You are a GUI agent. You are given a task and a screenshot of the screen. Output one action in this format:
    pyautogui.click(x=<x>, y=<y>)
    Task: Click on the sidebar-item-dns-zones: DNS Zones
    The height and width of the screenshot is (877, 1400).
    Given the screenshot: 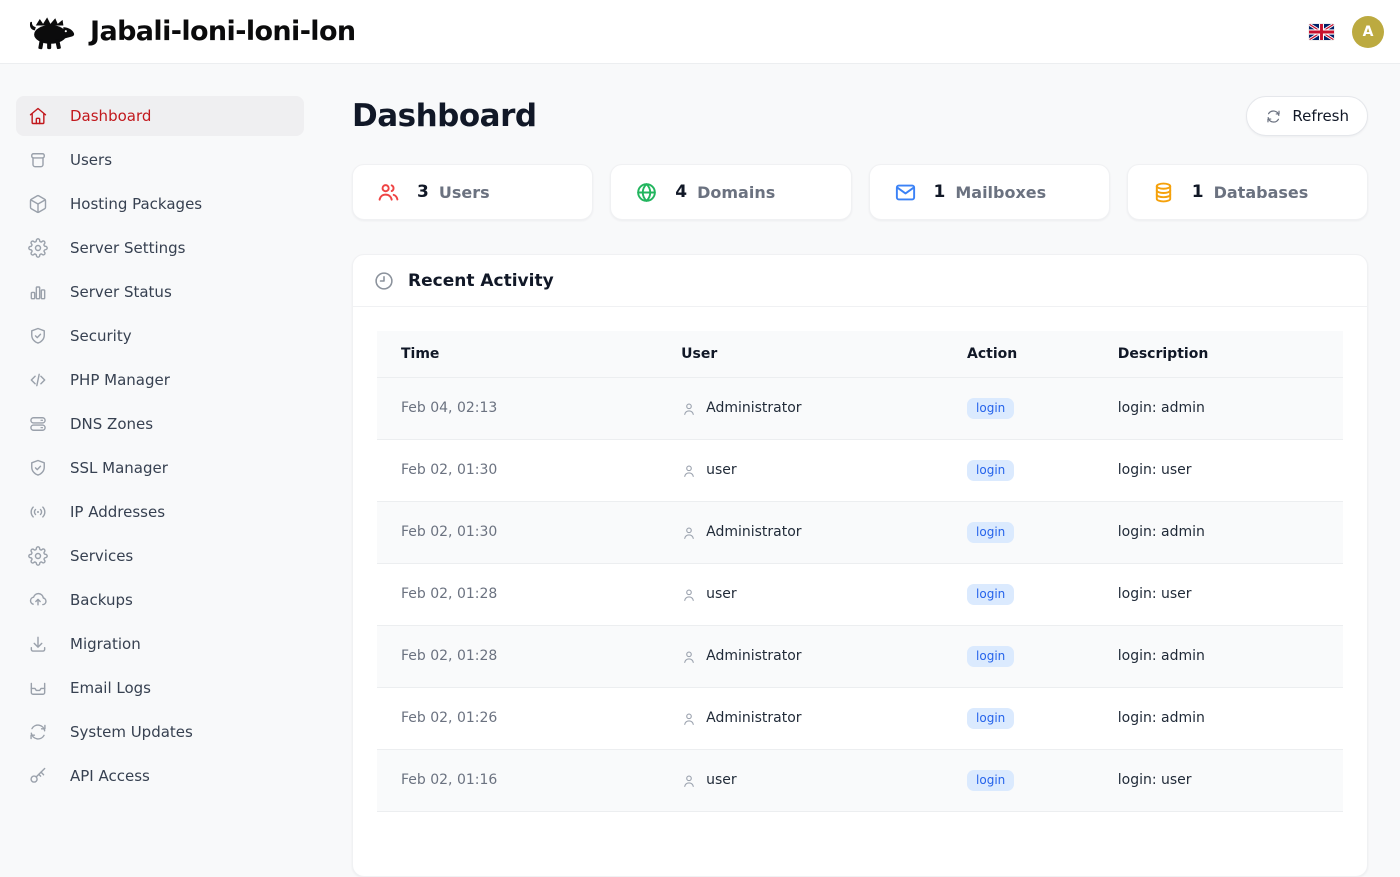 What is the action you would take?
    pyautogui.click(x=160, y=424)
    